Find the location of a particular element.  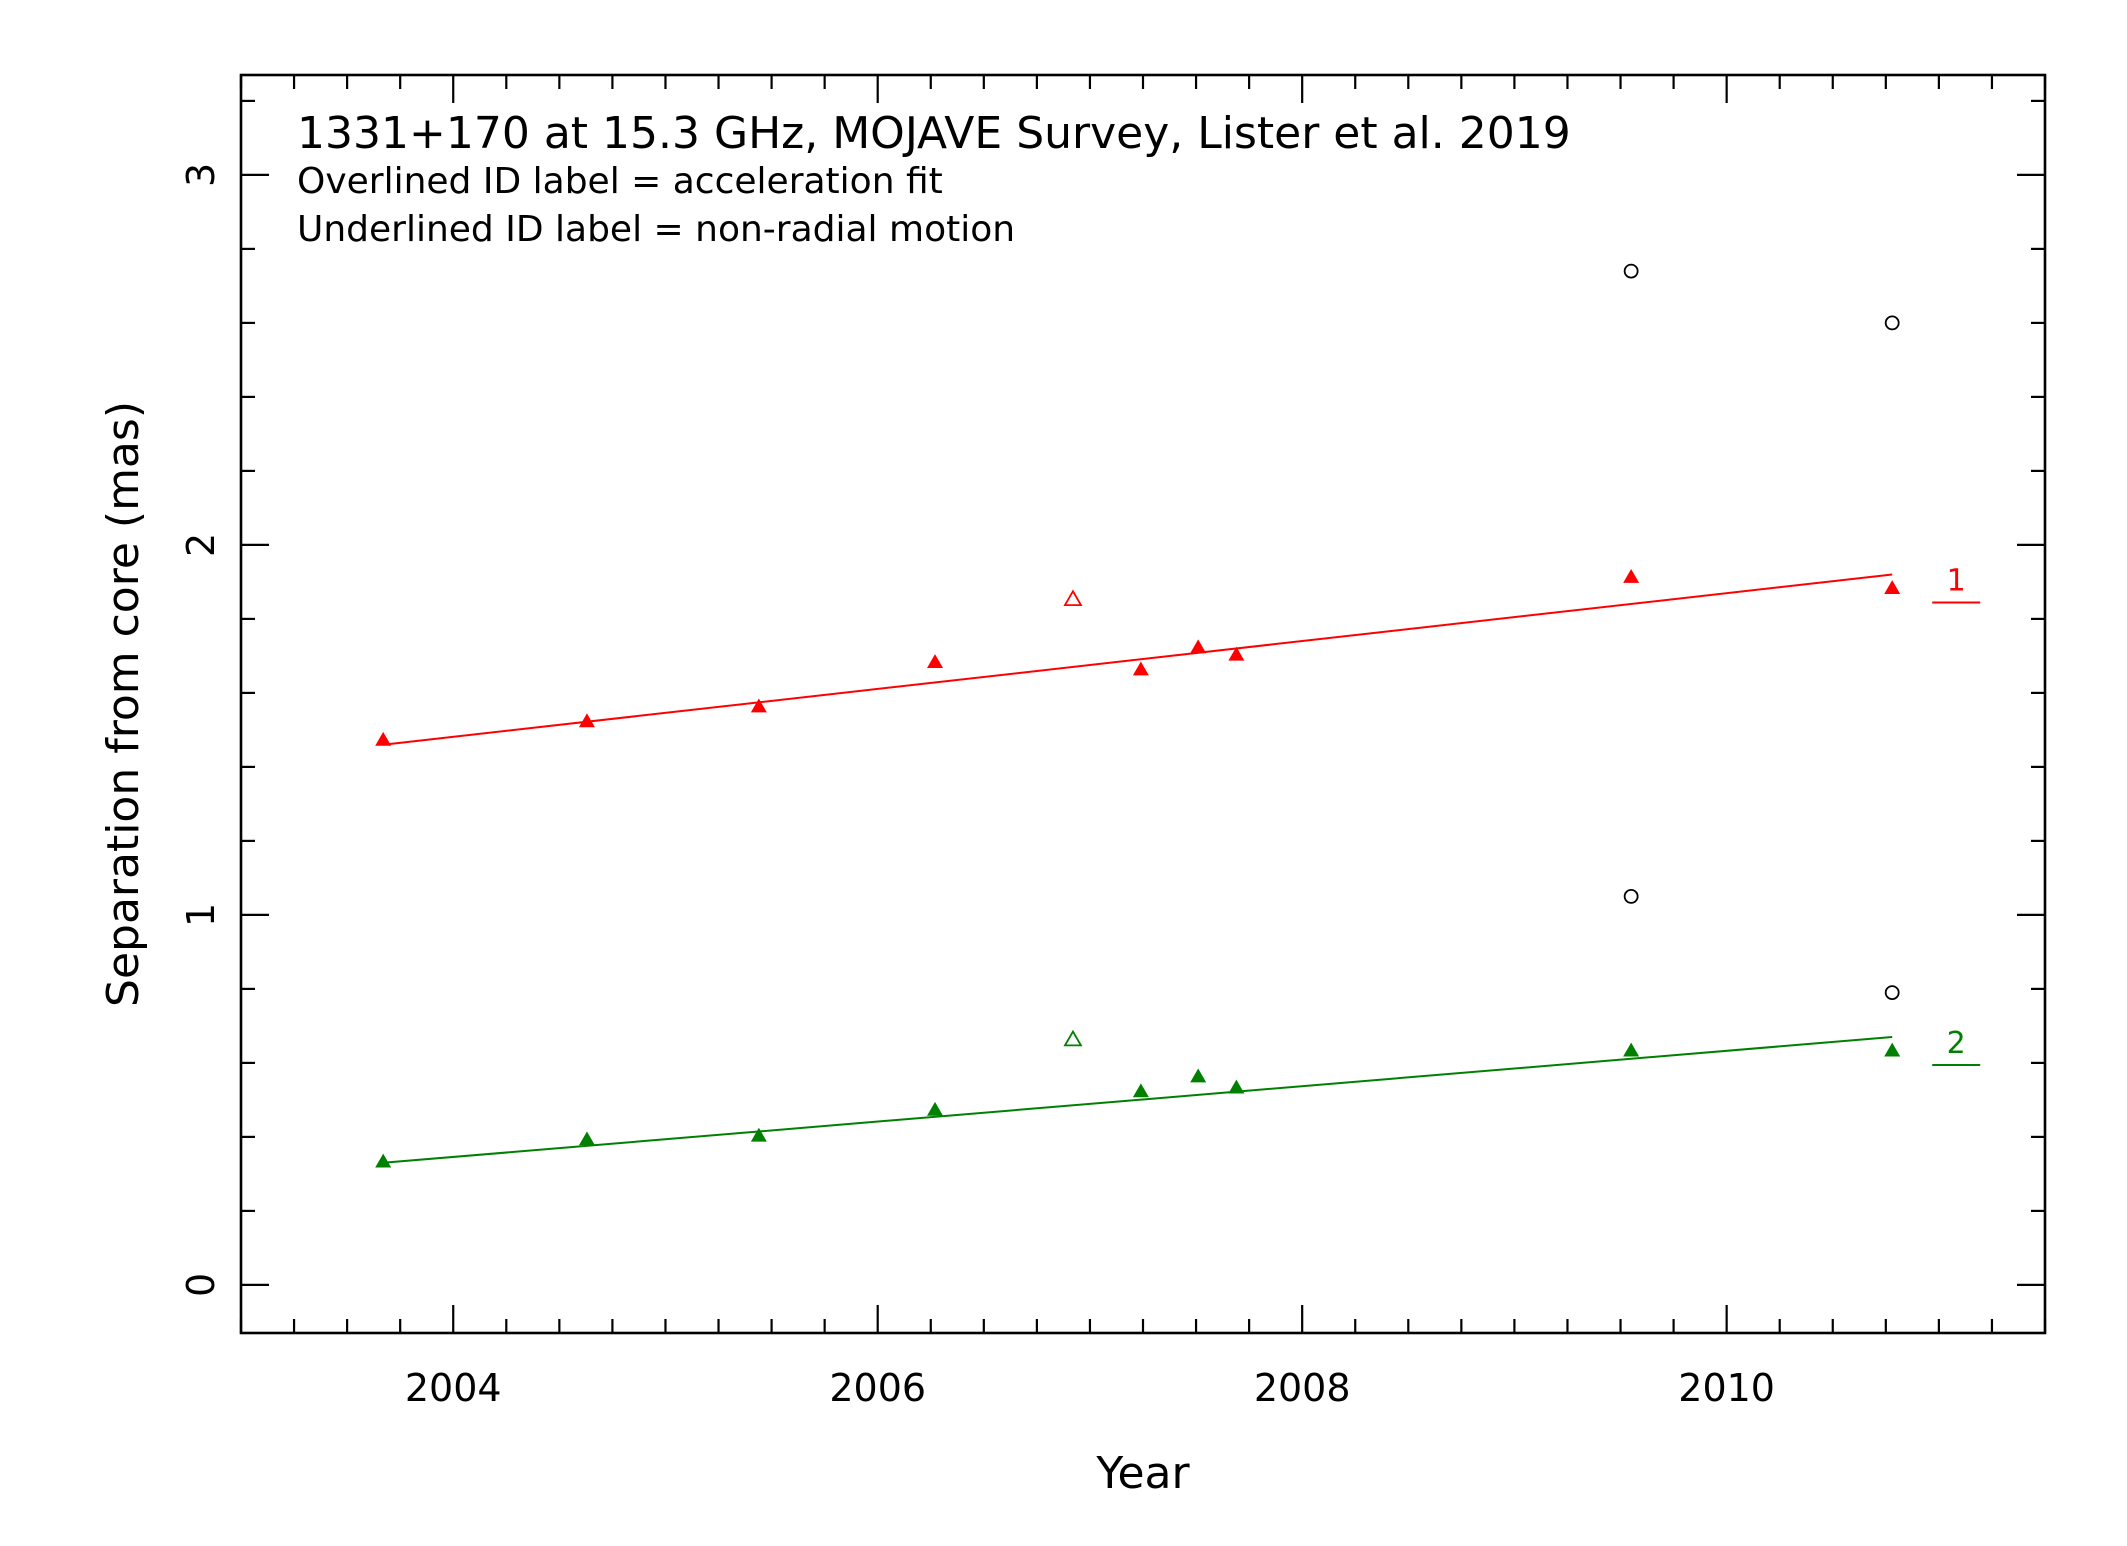

y-tick-label: 3 is located at coordinates (201, 175).